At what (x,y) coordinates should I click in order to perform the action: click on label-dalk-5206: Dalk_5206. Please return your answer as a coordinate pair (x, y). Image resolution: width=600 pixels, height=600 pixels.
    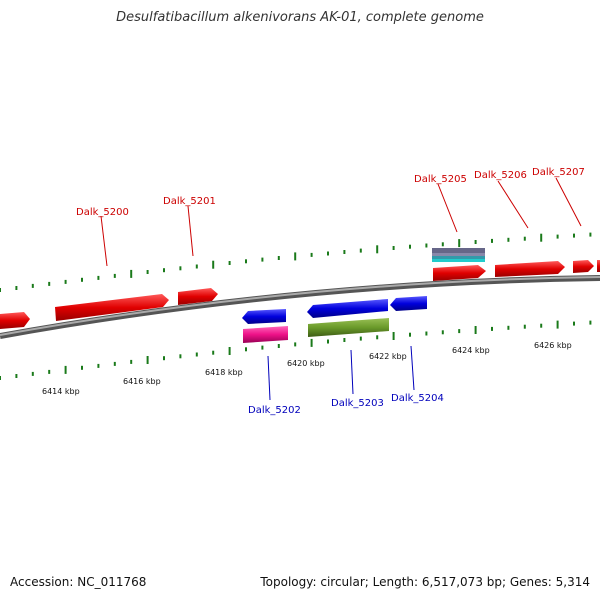
    Looking at the image, I should click on (500, 175).